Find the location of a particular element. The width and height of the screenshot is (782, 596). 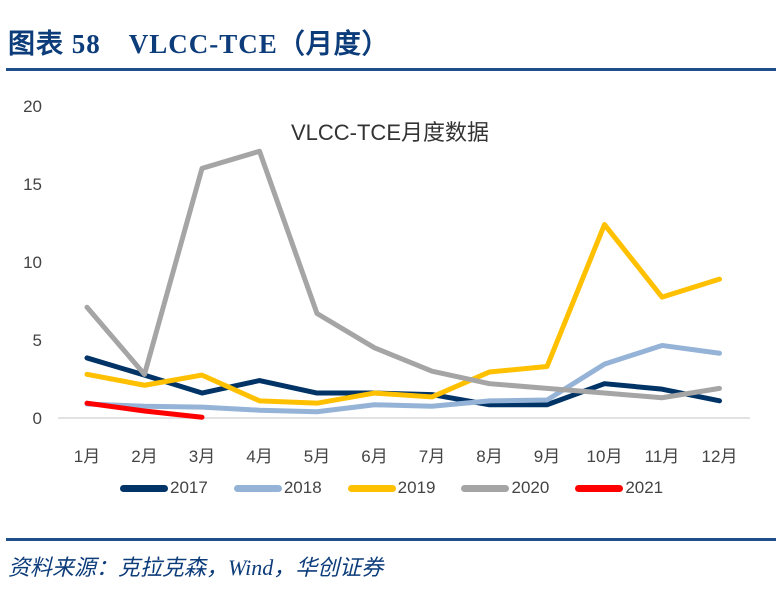

legend: 2017 2018 2019 2020 2021 is located at coordinates (404, 488).